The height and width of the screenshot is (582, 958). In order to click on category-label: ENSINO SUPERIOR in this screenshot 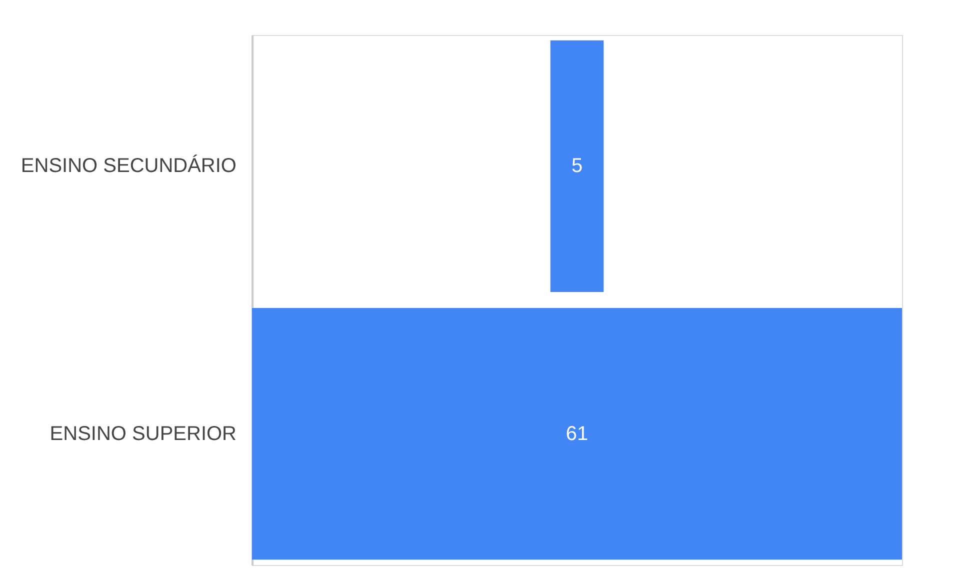, I will do `click(143, 433)`.